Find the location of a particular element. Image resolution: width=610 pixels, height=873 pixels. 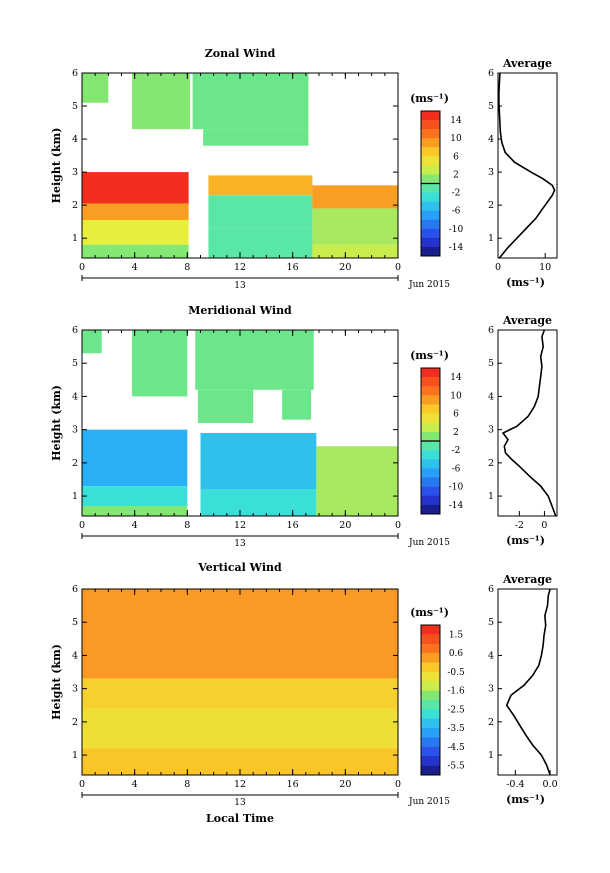

colorbar-tick-label: 0.6 is located at coordinates (456, 654).